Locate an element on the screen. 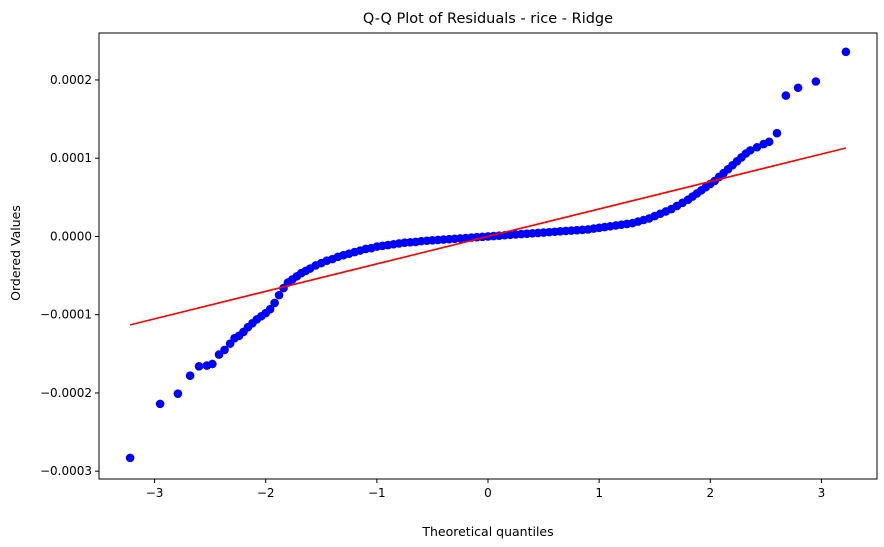  x-tick-label: 0 is located at coordinates (488, 493).